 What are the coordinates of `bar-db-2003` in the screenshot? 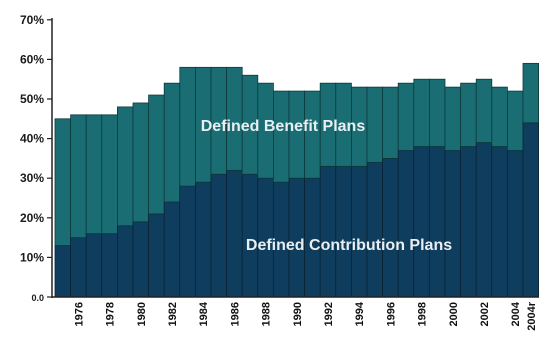 It's located at (499, 116).